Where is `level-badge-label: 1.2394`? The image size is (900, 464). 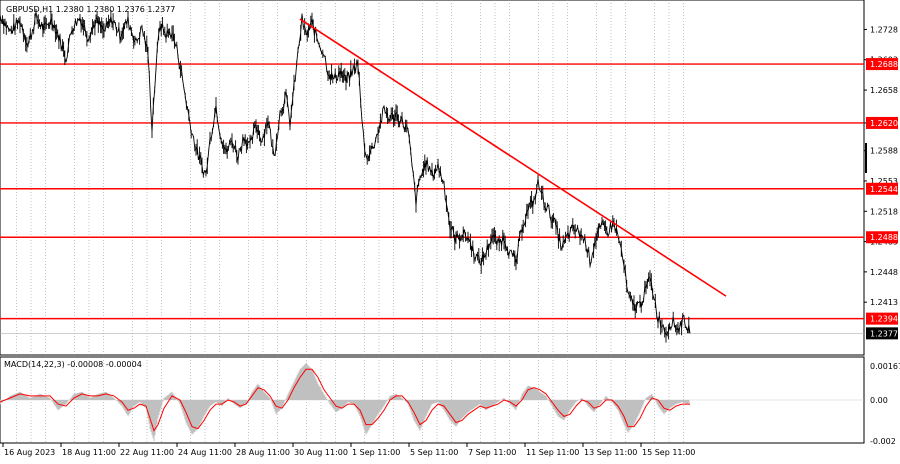 level-badge-label: 1.2394 is located at coordinates (884, 319).